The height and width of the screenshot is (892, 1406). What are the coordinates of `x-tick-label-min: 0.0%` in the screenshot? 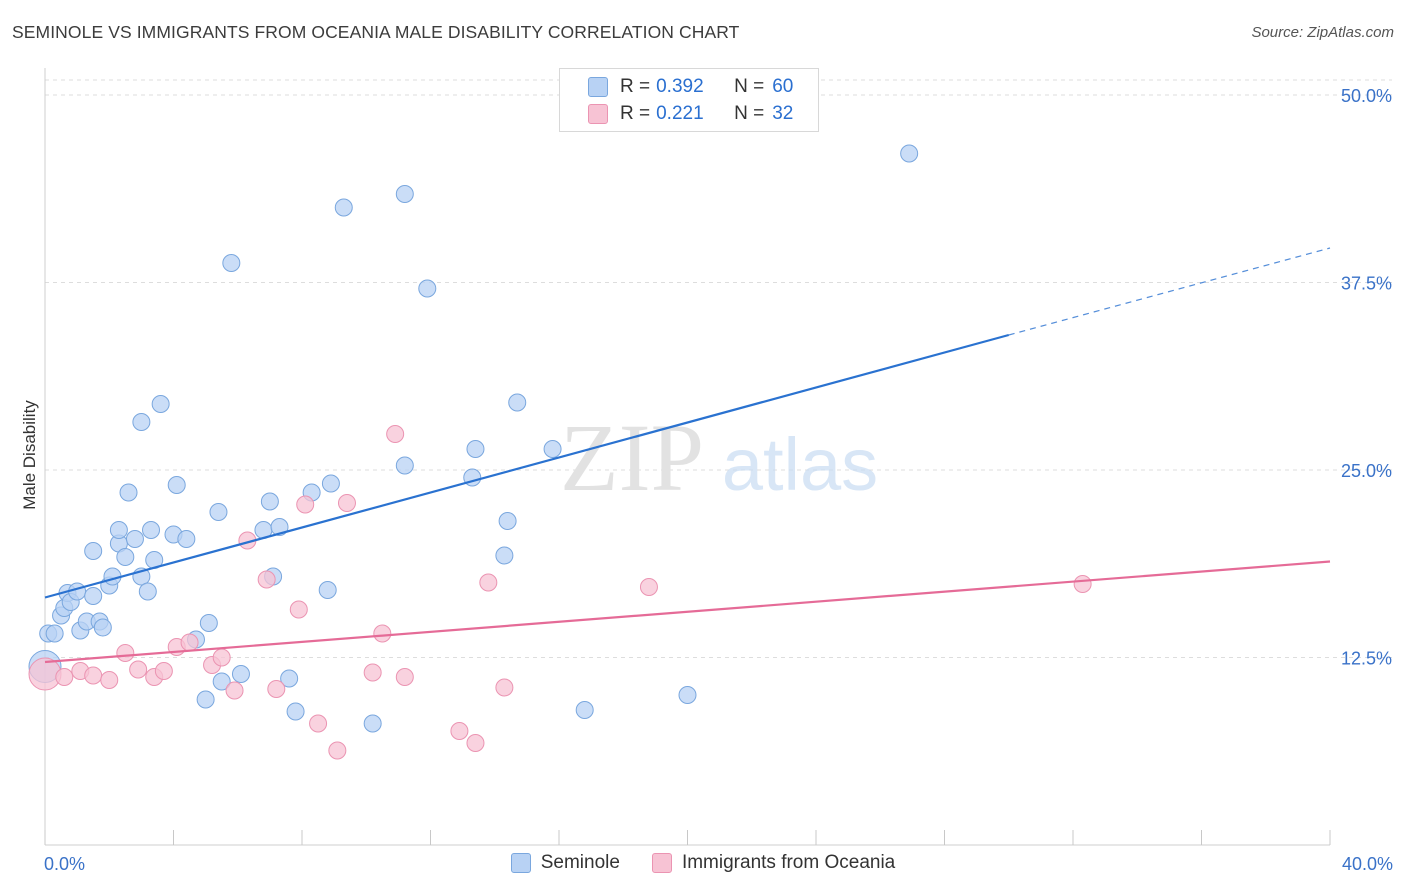 It's located at (64, 864).